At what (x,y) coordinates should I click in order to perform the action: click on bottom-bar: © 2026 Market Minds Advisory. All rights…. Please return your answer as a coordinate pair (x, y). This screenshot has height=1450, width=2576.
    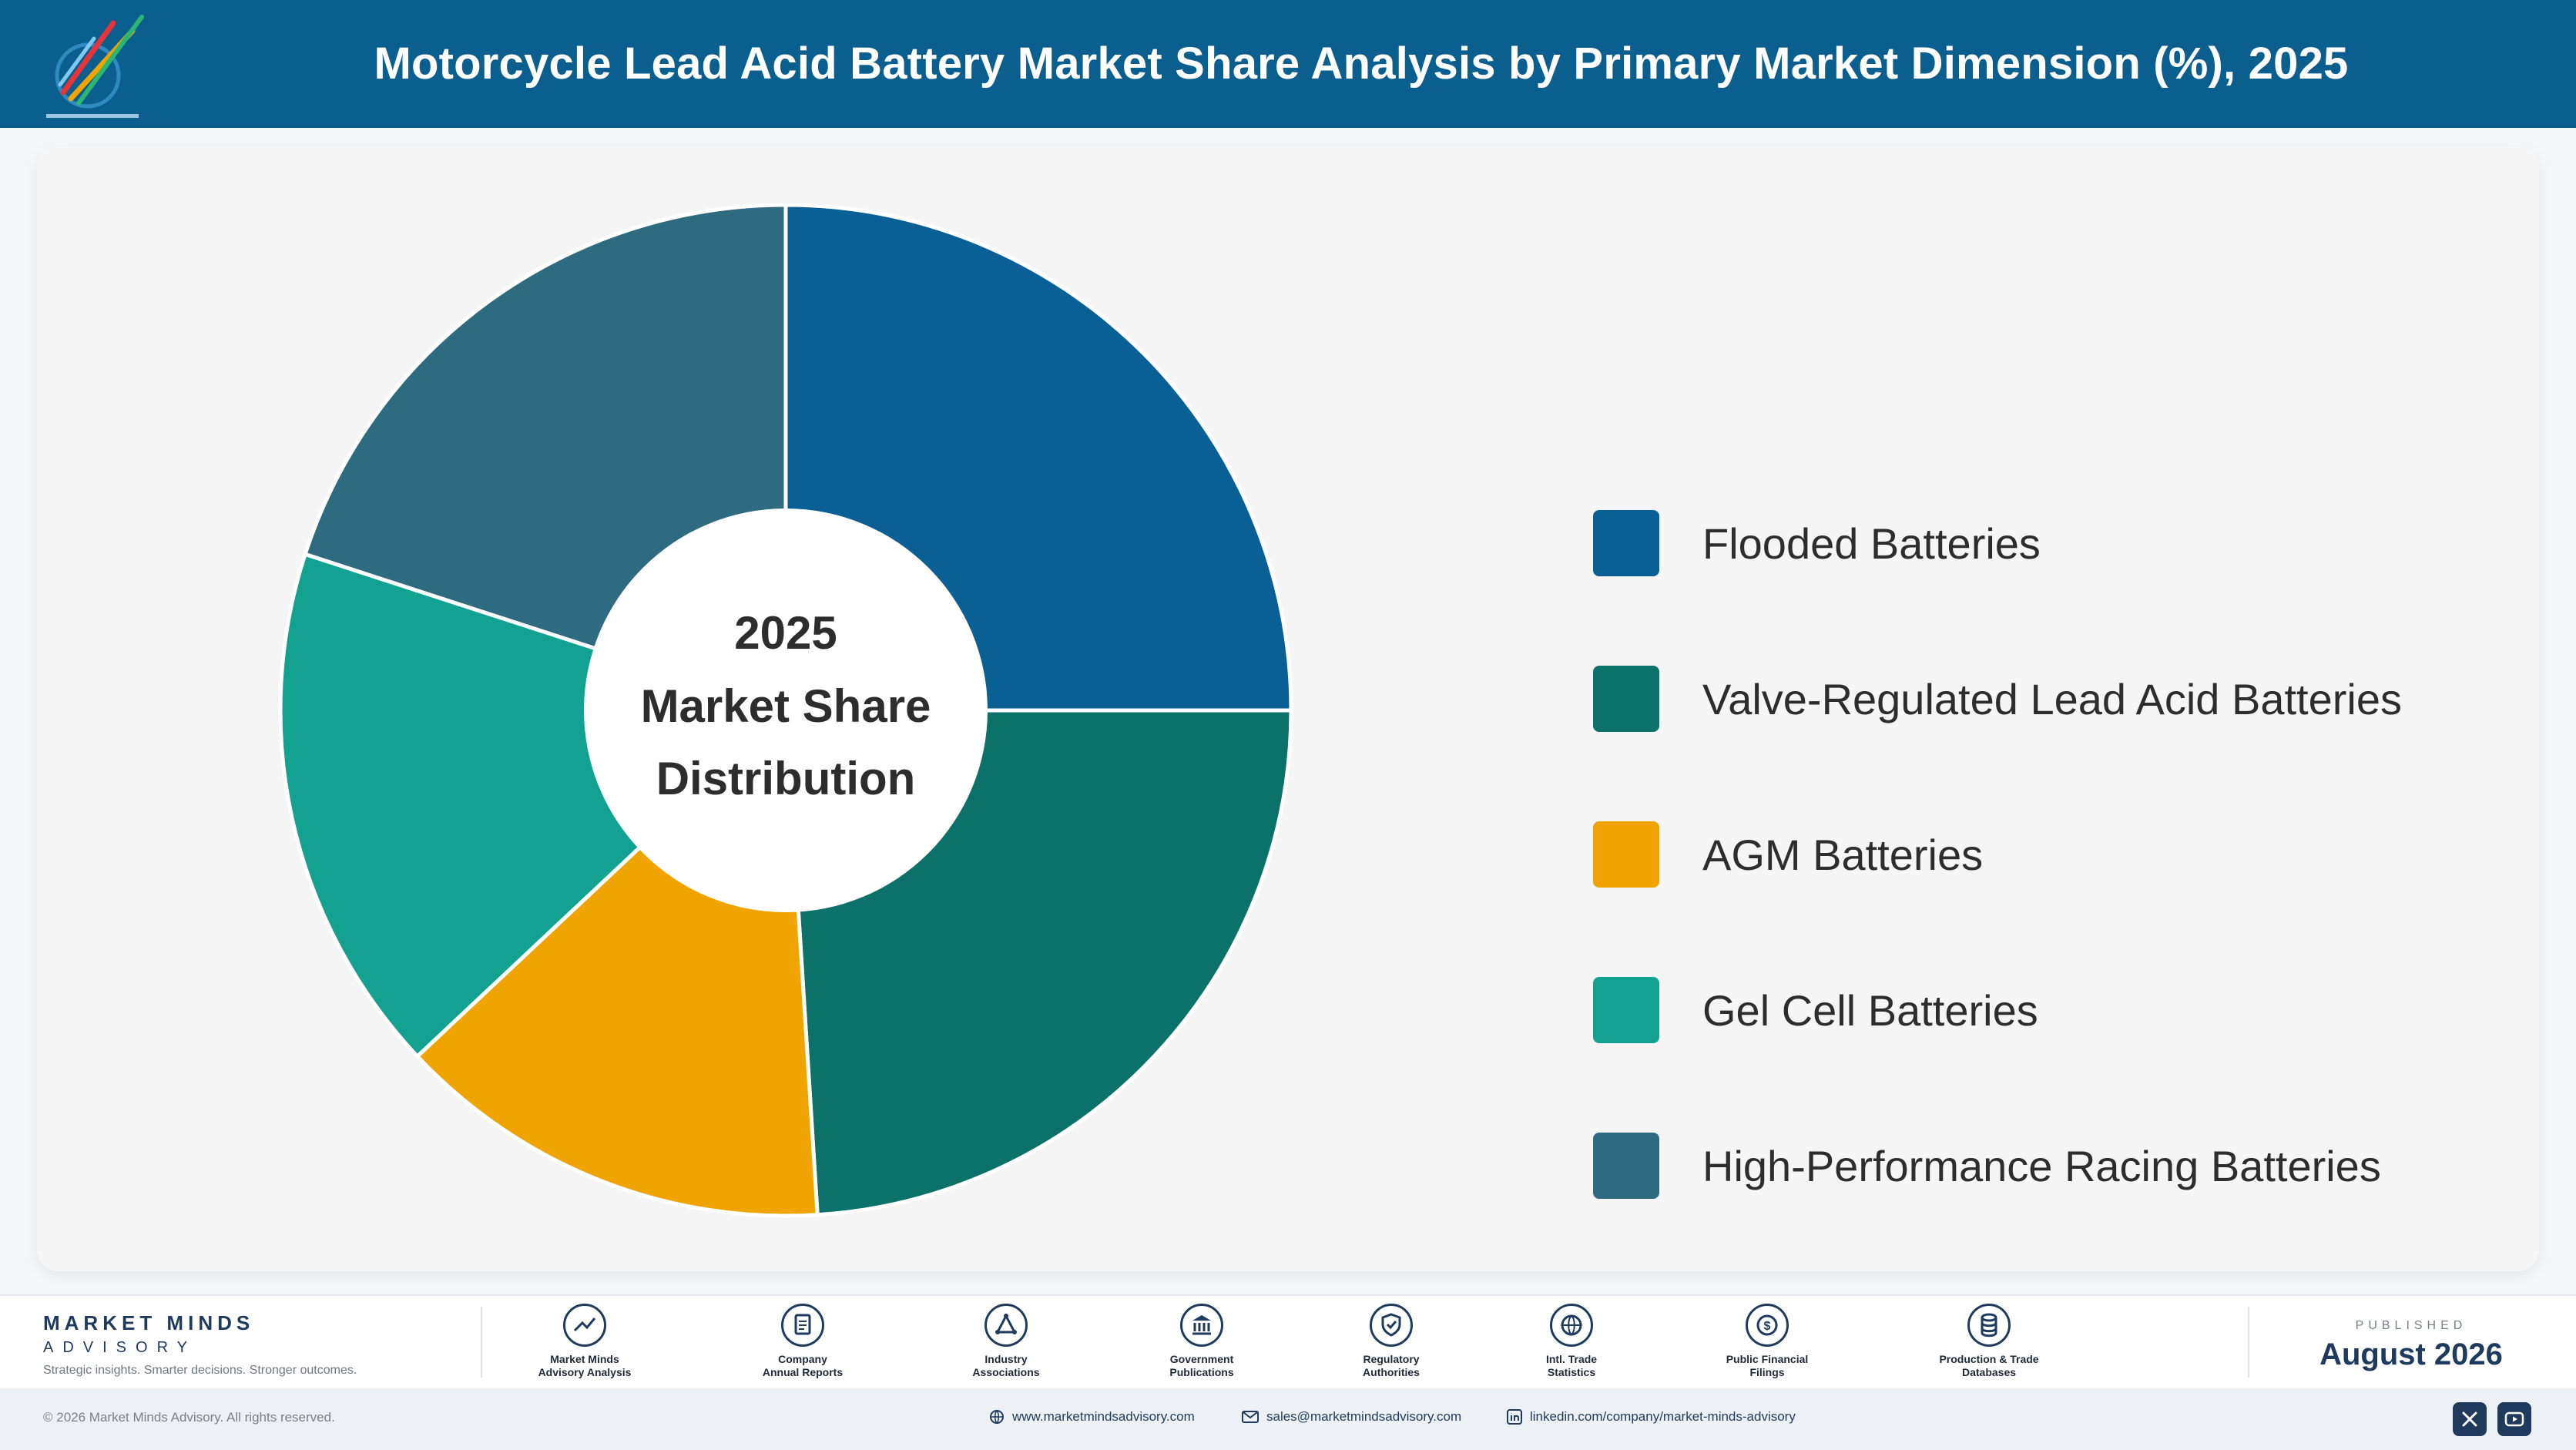
    Looking at the image, I should click on (1288, 1419).